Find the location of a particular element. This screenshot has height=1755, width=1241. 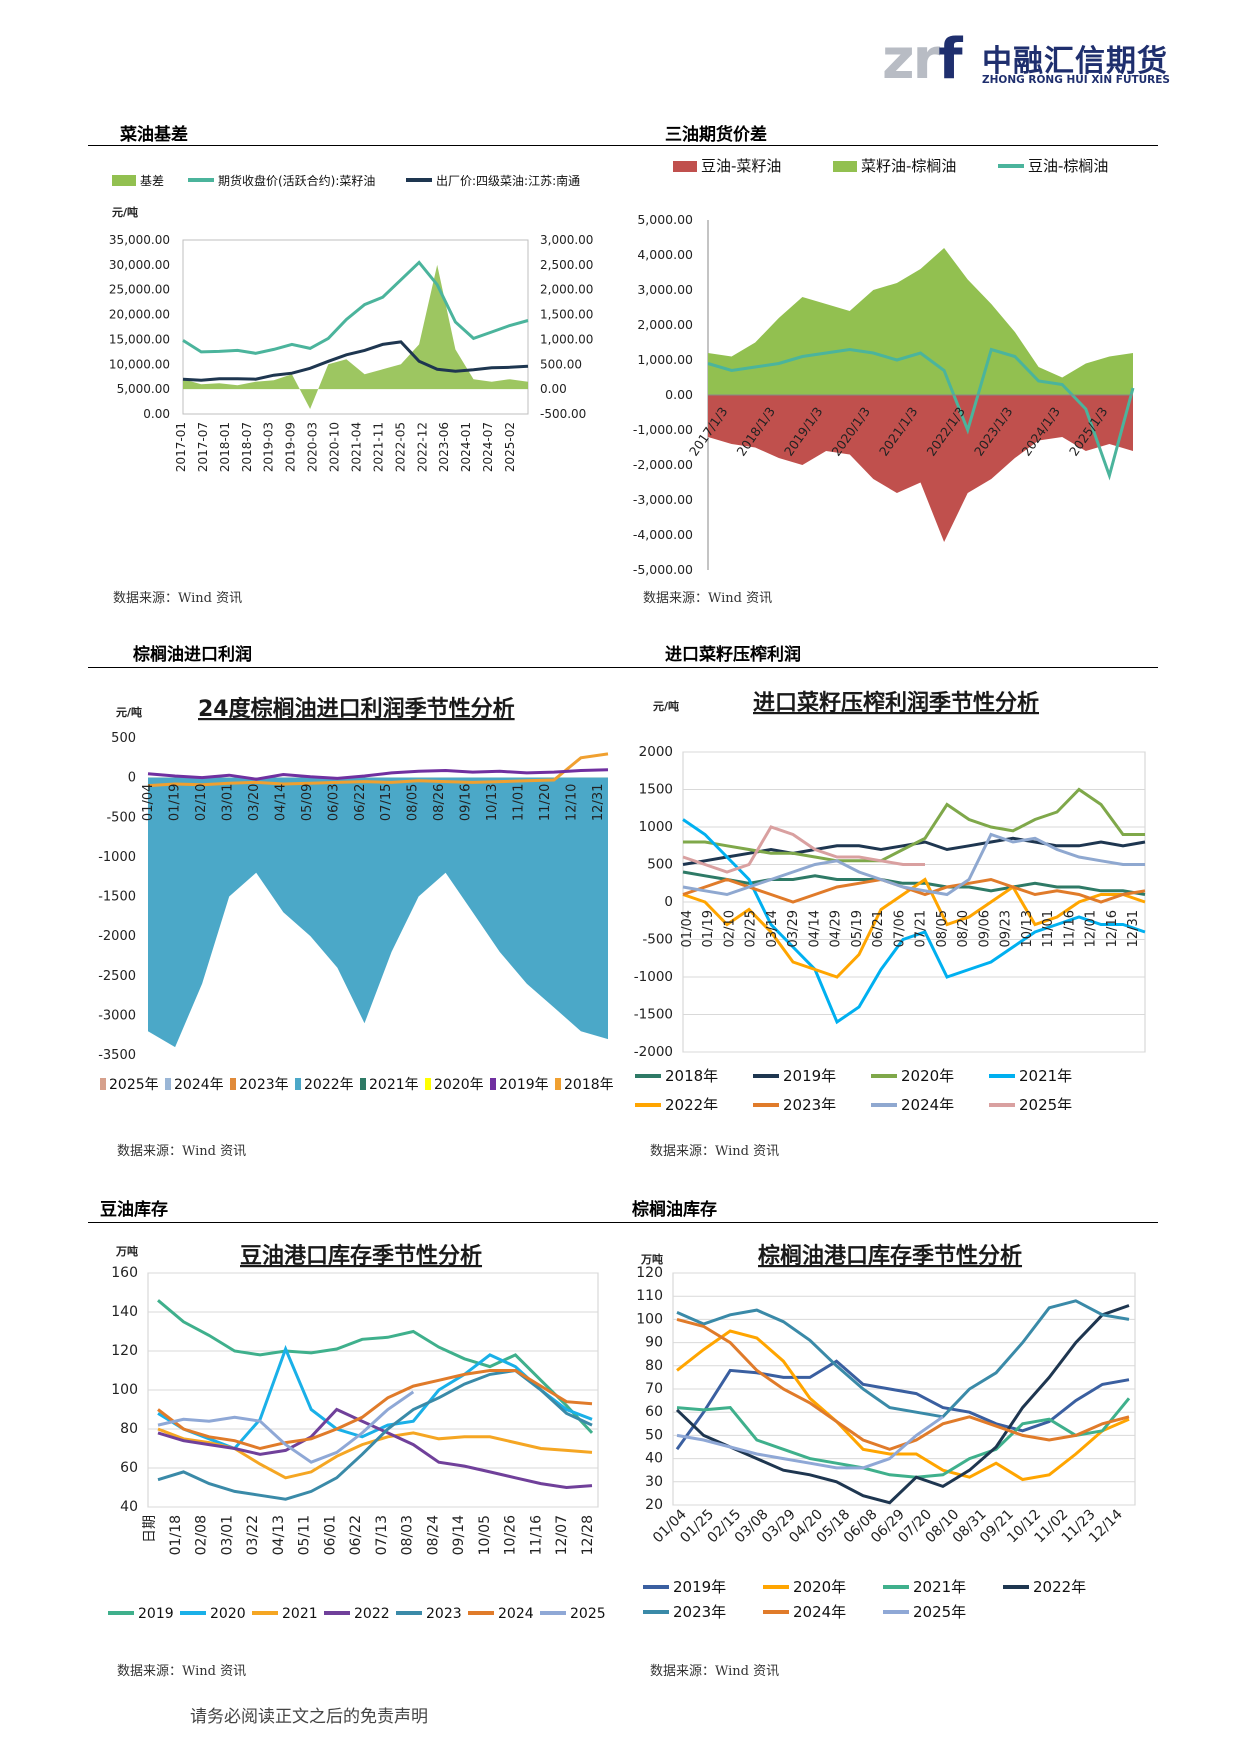

legend-label: 菜籽油-棕榈油 is located at coordinates (908, 166).